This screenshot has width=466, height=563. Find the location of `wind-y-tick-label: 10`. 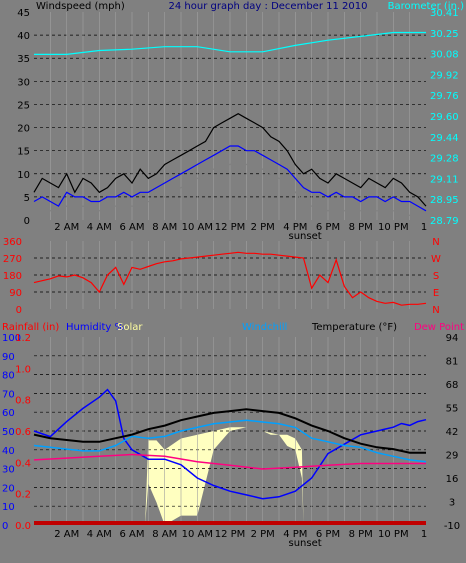

wind-y-tick-label: 10 is located at coordinates (23, 175).